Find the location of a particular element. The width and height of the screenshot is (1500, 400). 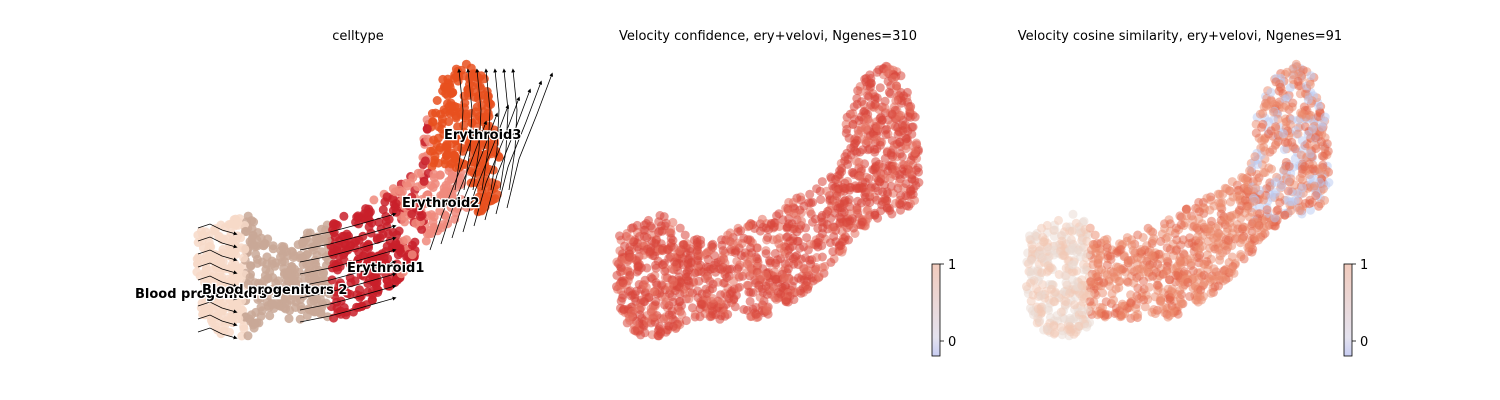

colorbar-tick-top: 1 is located at coordinates (1364, 265).